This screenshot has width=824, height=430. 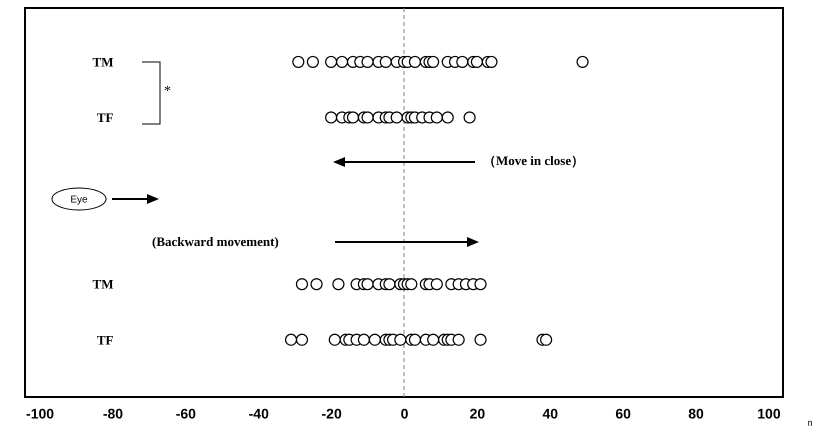 What do you see at coordinates (623, 414) in the screenshot?
I see `x-tick-label: 60` at bounding box center [623, 414].